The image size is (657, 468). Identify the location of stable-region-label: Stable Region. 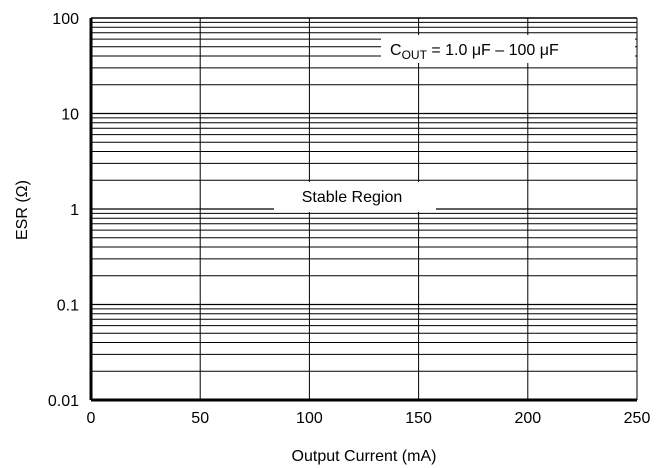
(352, 197).